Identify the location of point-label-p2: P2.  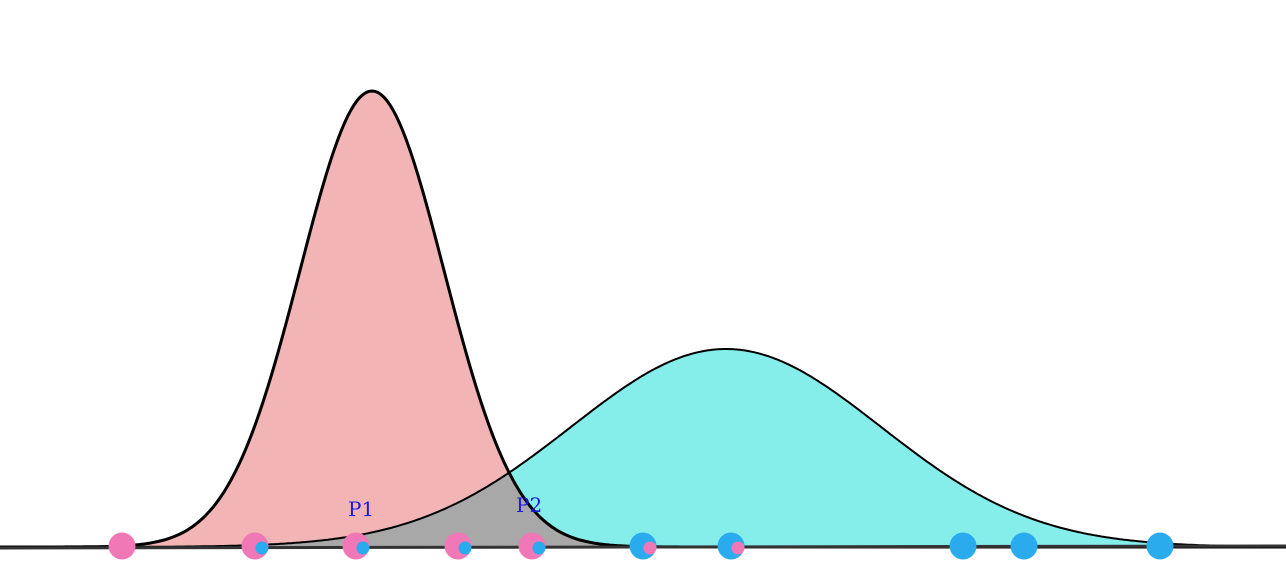
(529, 505).